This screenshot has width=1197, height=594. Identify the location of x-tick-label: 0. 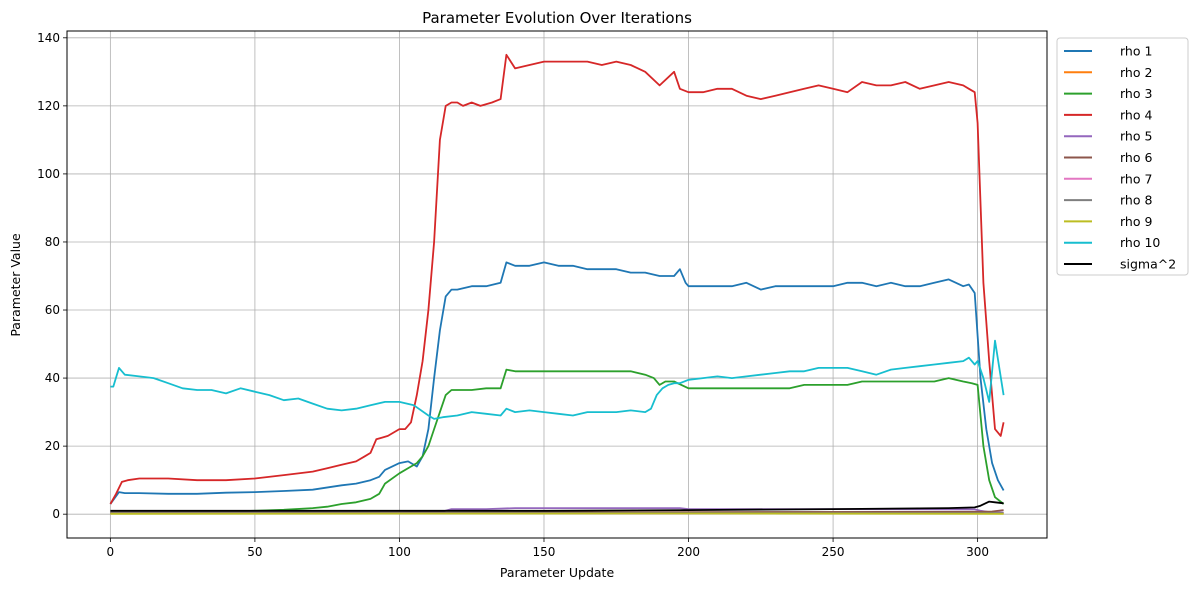
(111, 552).